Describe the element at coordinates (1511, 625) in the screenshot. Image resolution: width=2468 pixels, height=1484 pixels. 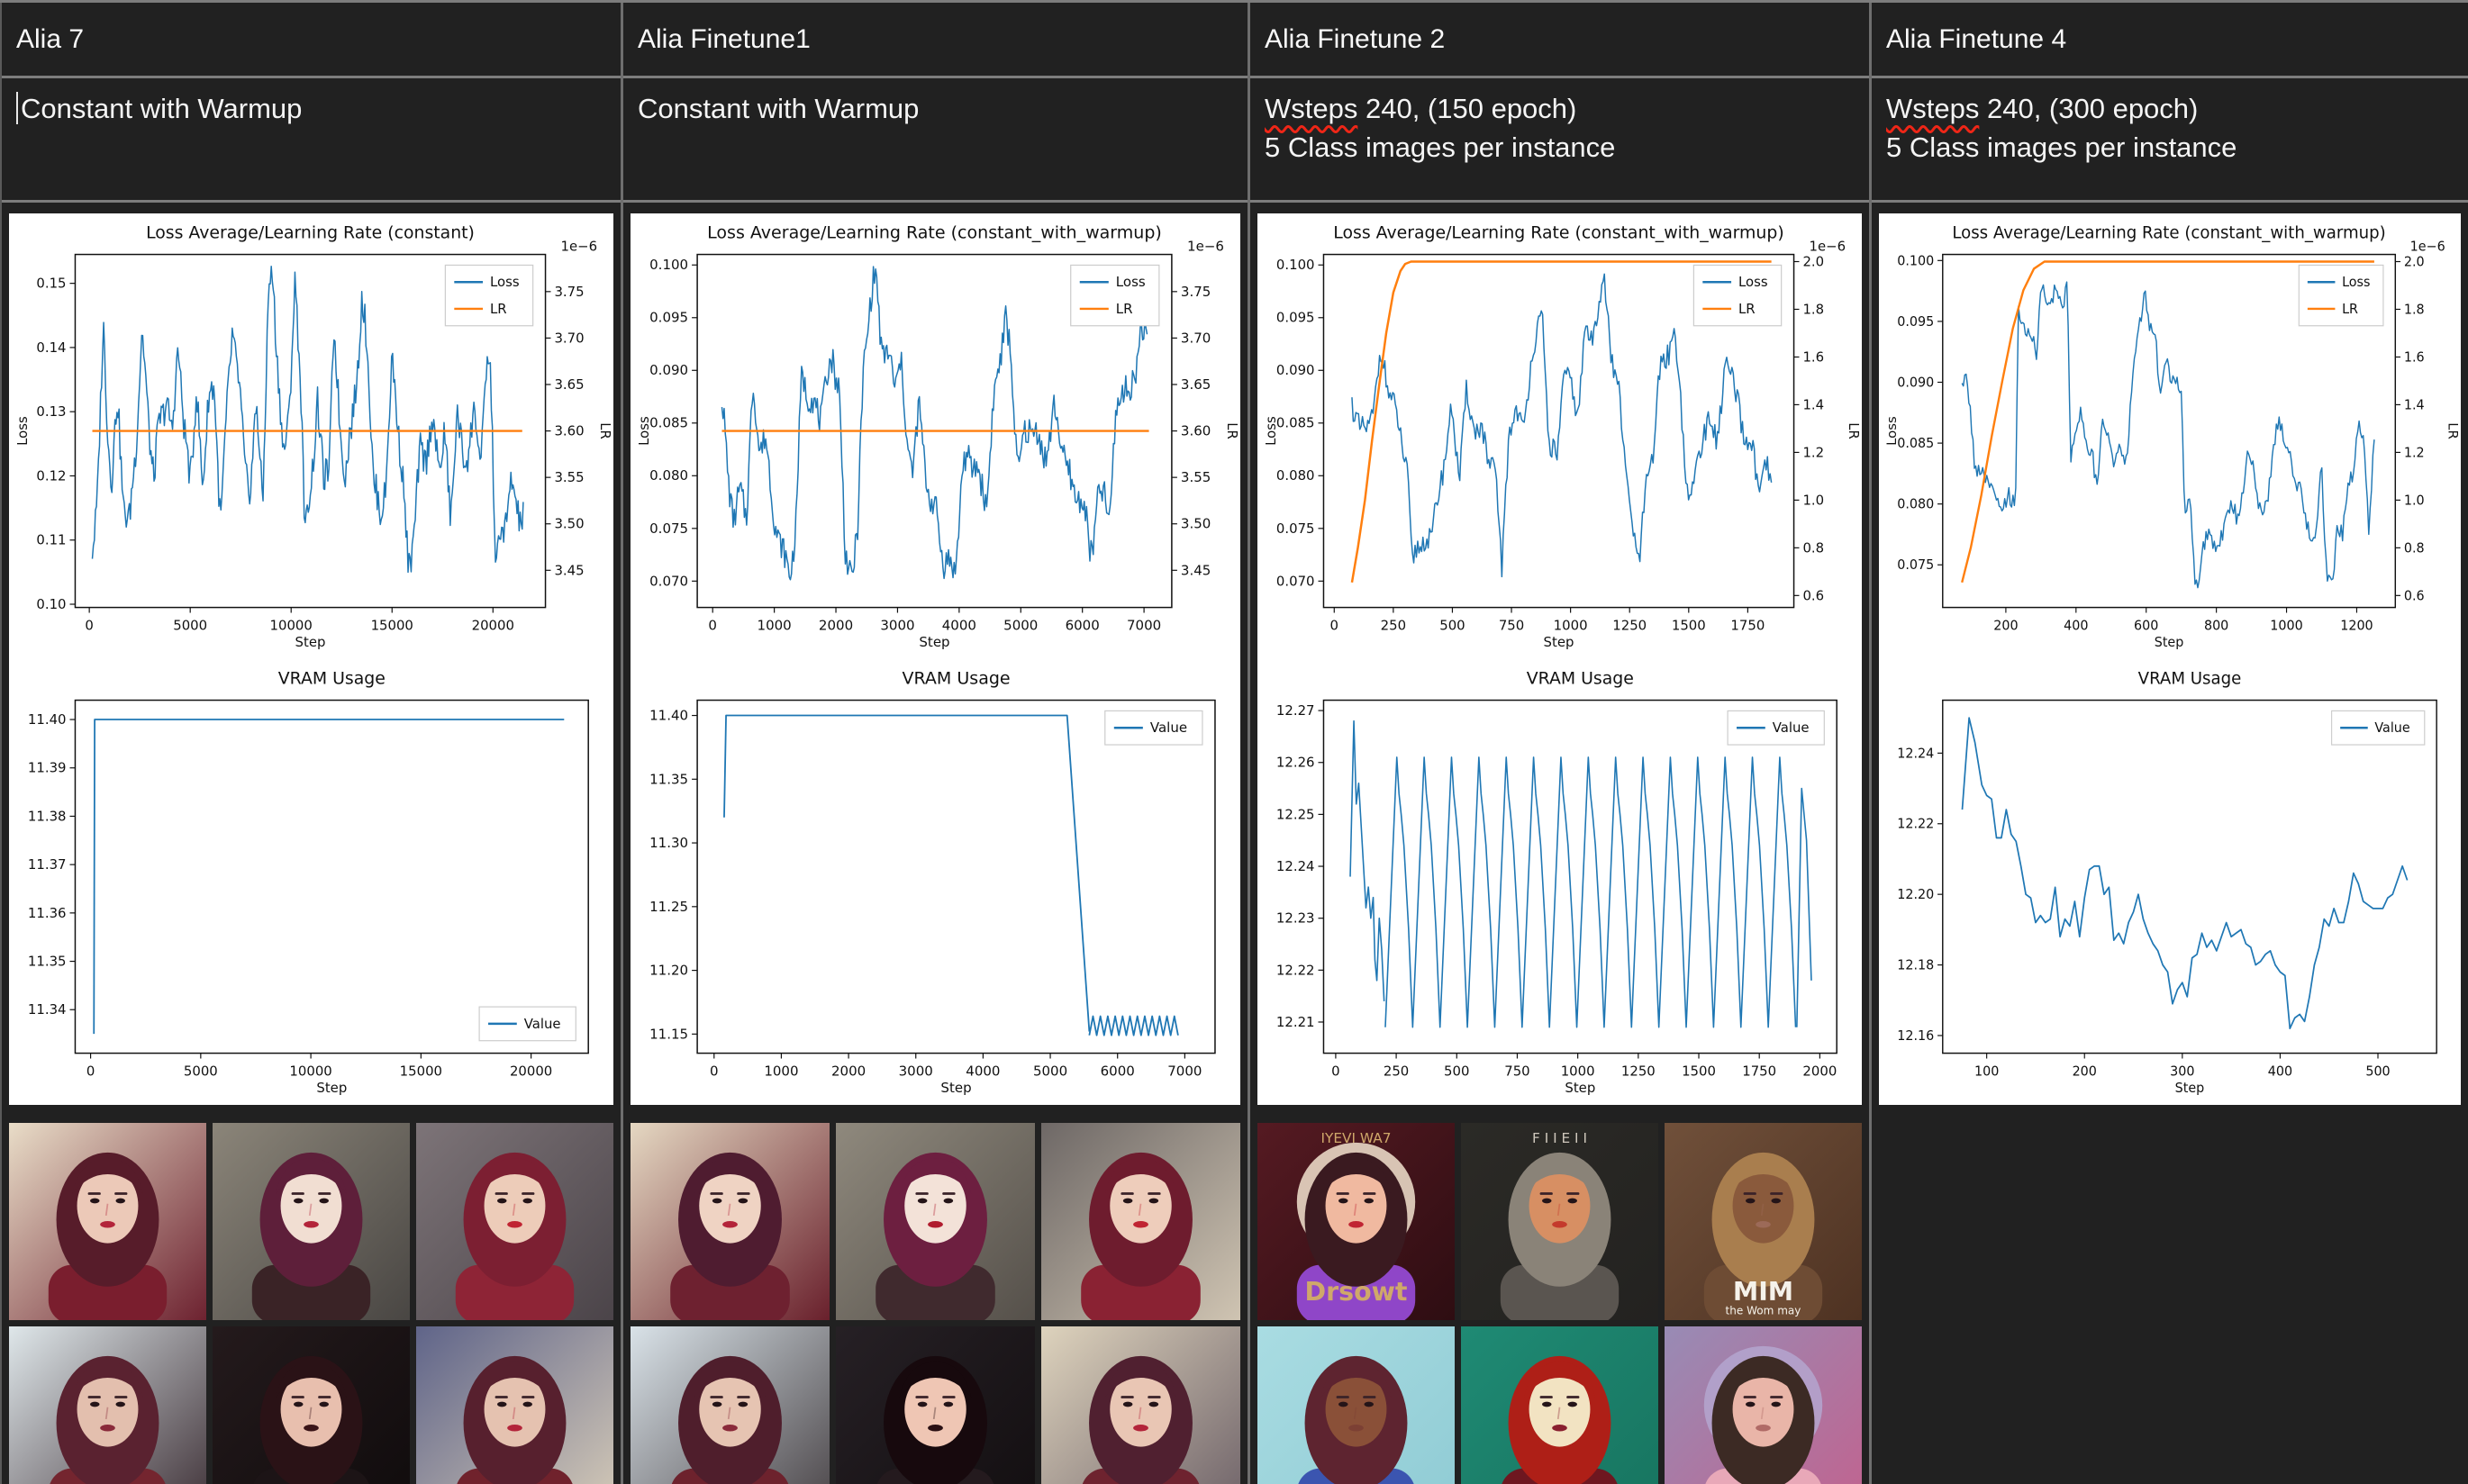
I see `x-tick-label: 750` at that location.